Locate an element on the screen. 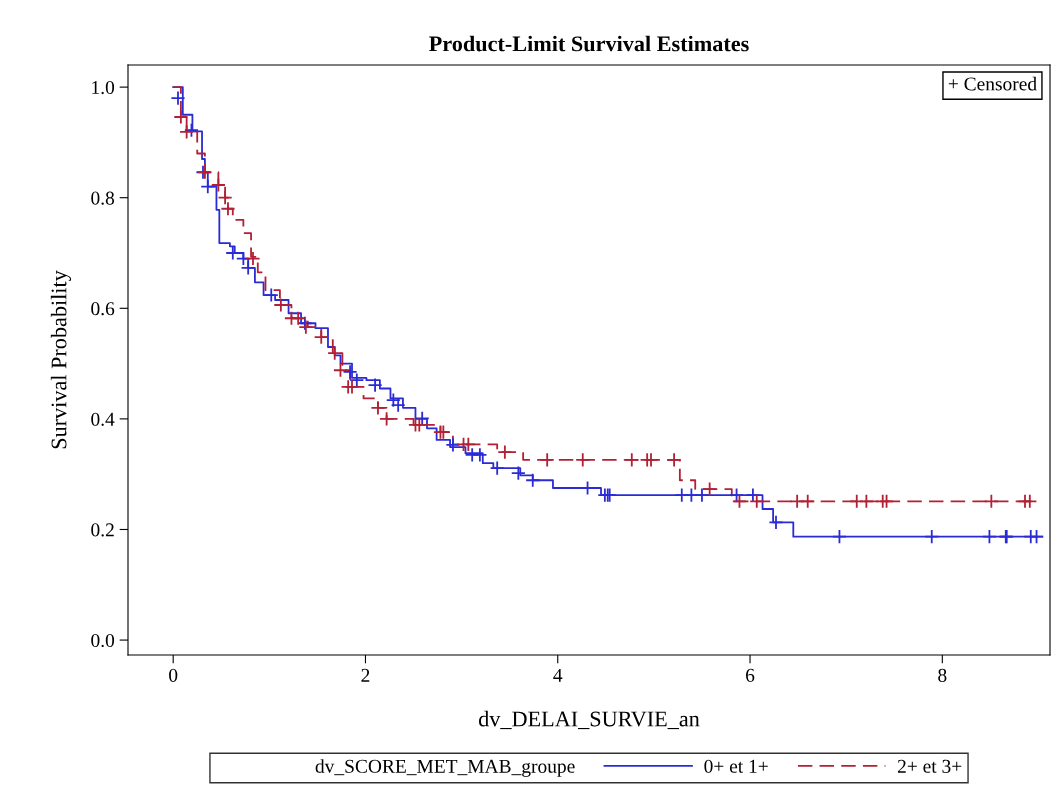  y-tick-label: 0.0 is located at coordinates (103, 640).